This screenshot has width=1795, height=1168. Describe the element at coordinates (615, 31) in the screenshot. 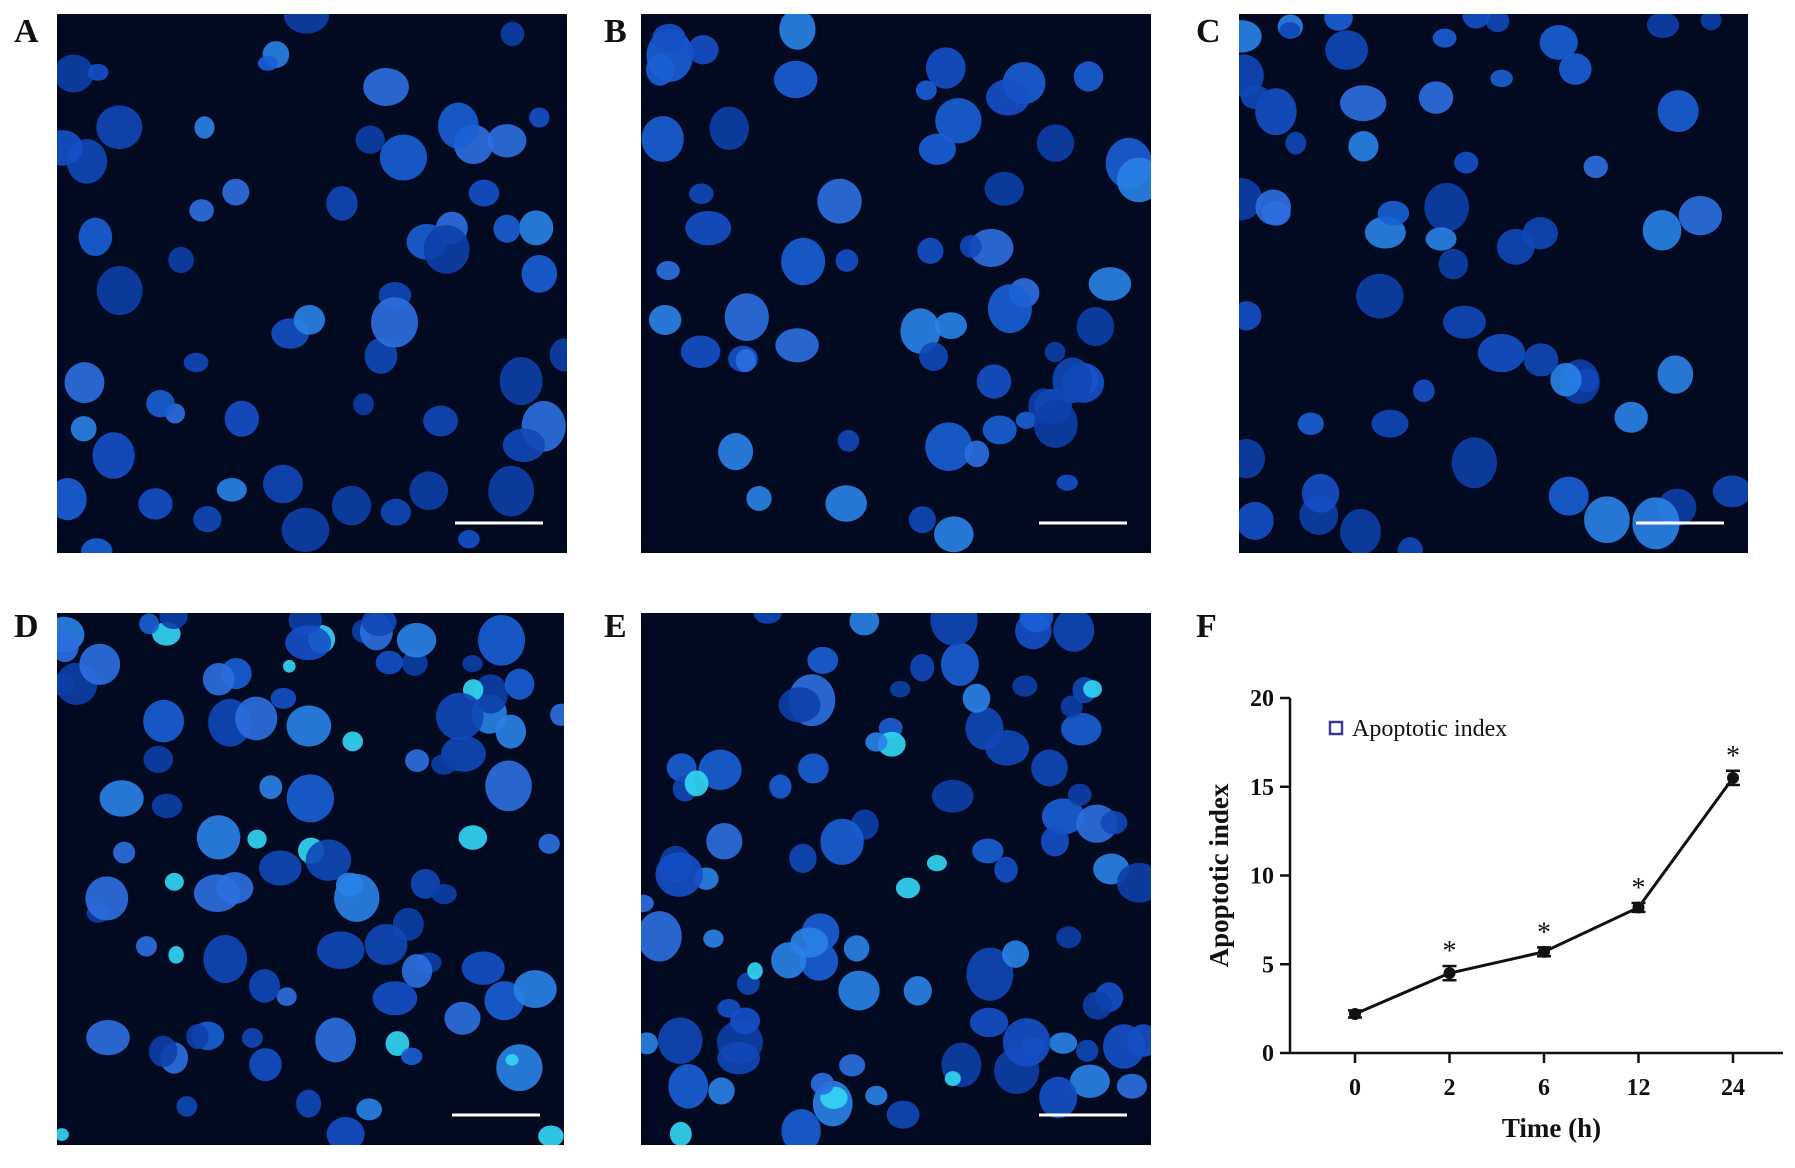

I see `panel-label: B` at that location.